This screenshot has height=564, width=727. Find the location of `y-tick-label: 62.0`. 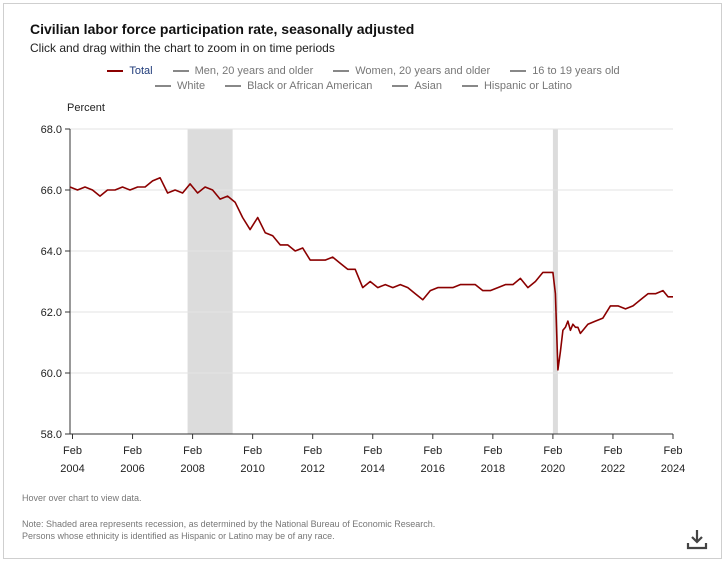

y-tick-label: 62.0 is located at coordinates (51, 313).